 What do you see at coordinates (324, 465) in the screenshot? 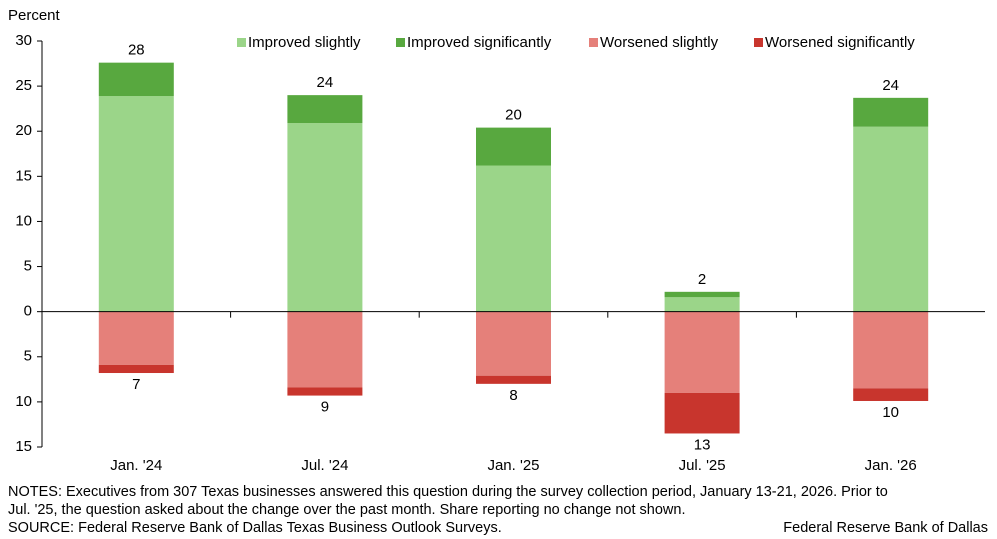
I see `x-tick-label: Jul. '24` at bounding box center [324, 465].